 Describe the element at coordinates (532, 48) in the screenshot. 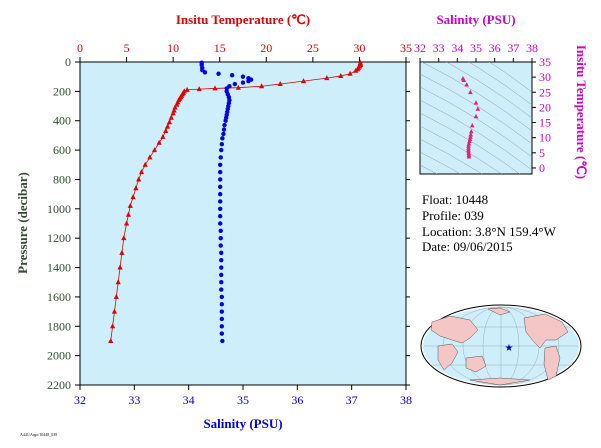

I see `ts-salinity-tick-label: 38` at that location.